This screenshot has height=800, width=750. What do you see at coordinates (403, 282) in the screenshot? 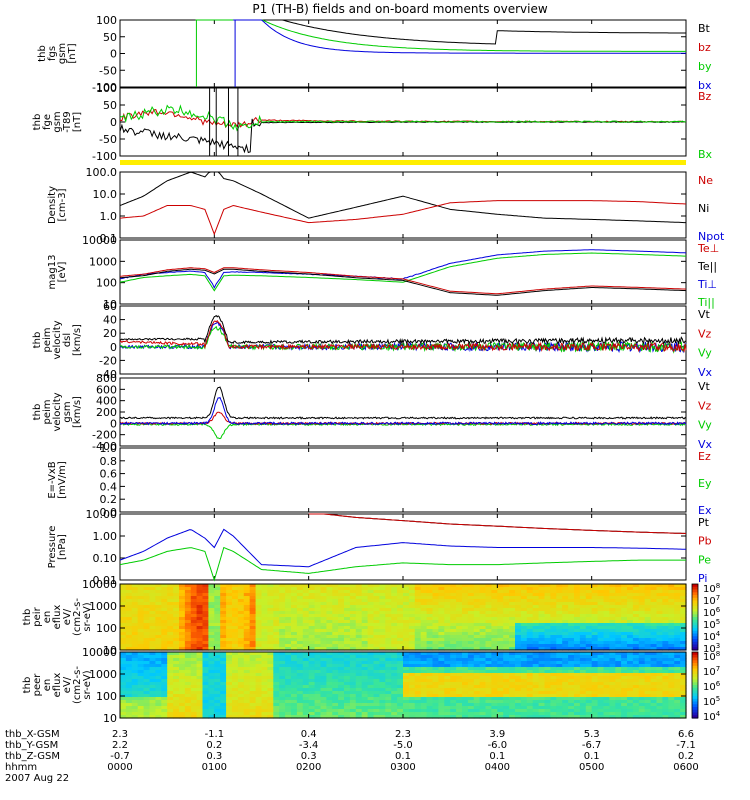
I see `series-Te-par` at bounding box center [403, 282].